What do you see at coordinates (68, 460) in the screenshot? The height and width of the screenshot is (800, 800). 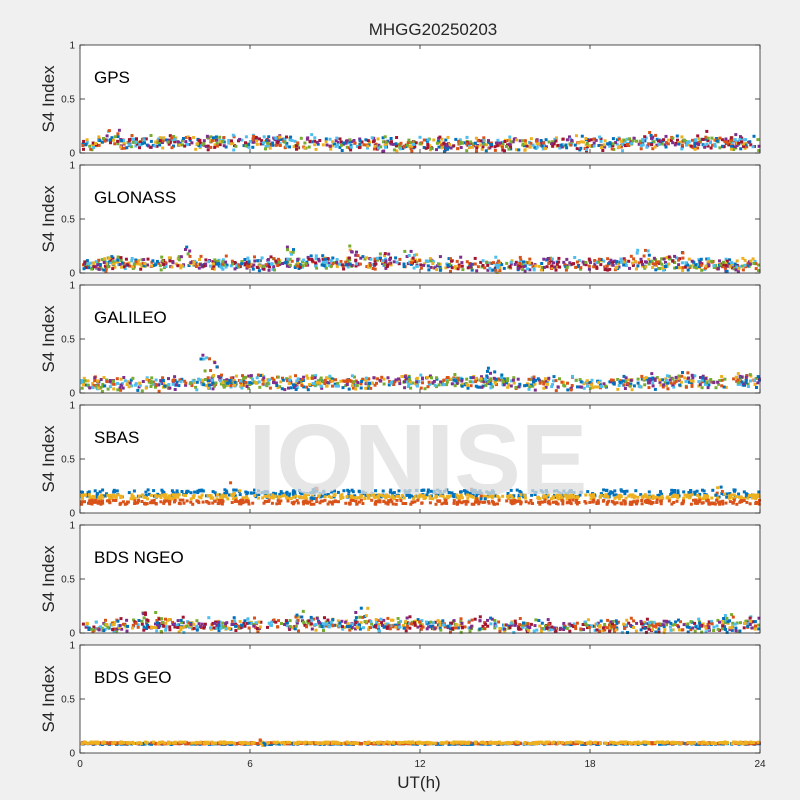 I see `y-tick-label: 0.5` at bounding box center [68, 460].